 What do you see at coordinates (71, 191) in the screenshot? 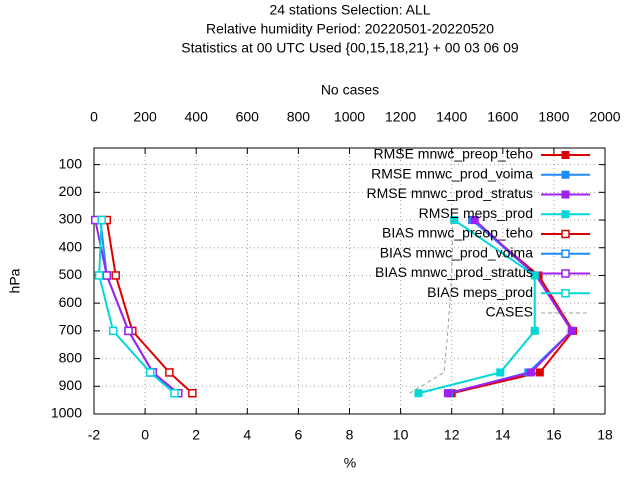
I see `y-tick-label: 200` at bounding box center [71, 191].